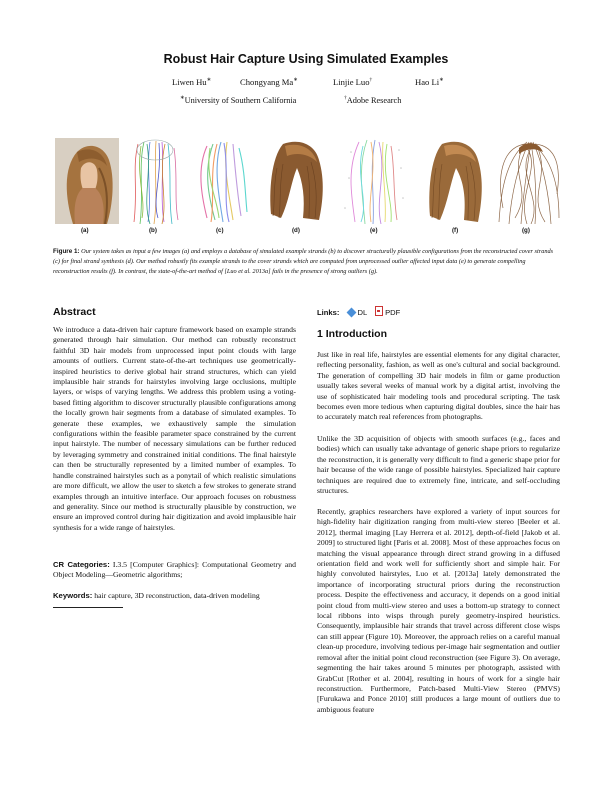 This screenshot has width=612, height=792. What do you see at coordinates (74, 312) in the screenshot?
I see `abstract-heading: Abstract` at bounding box center [74, 312].